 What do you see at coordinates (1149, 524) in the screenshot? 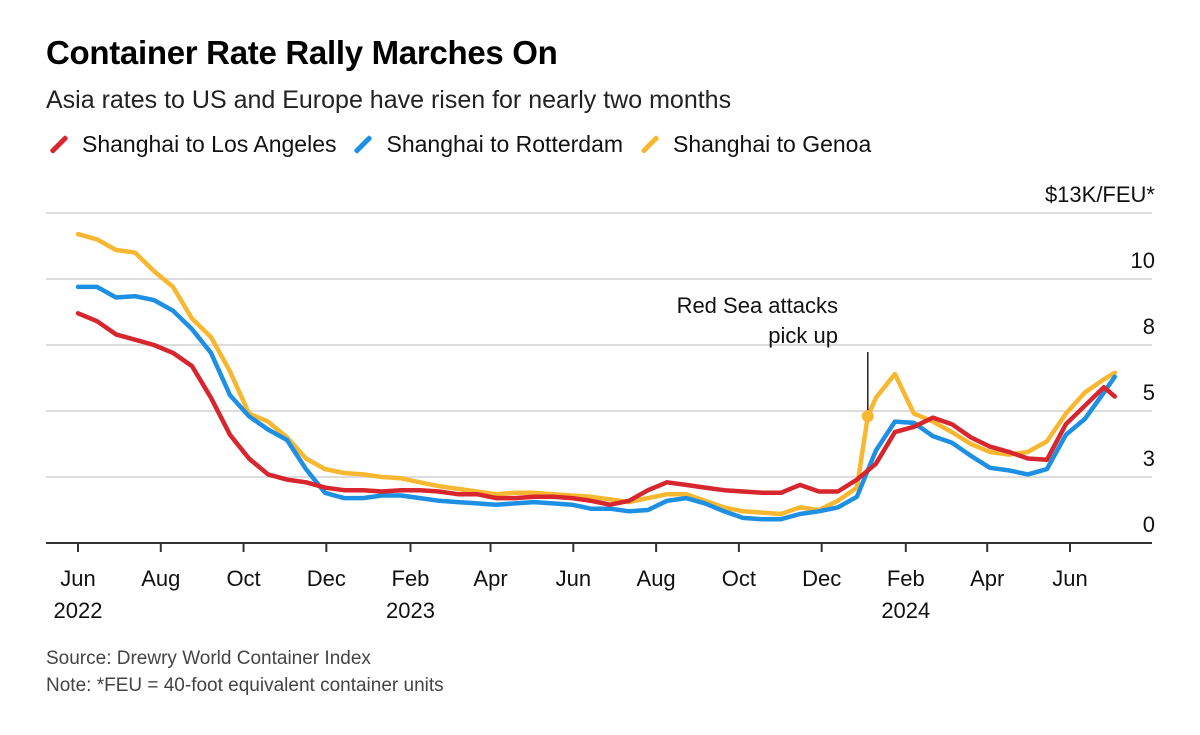
I see `y-tick-label: 0` at bounding box center [1149, 524].